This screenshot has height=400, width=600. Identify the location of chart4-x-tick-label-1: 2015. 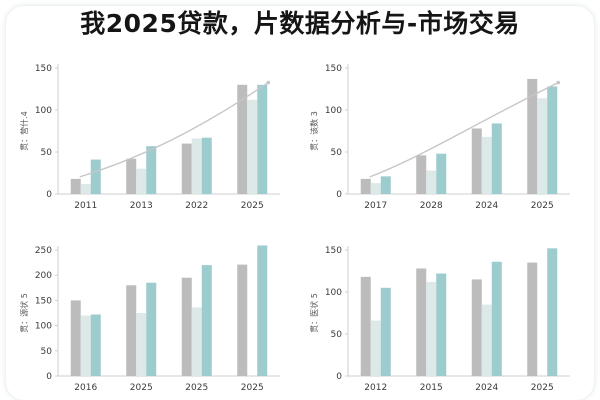
(431, 388).